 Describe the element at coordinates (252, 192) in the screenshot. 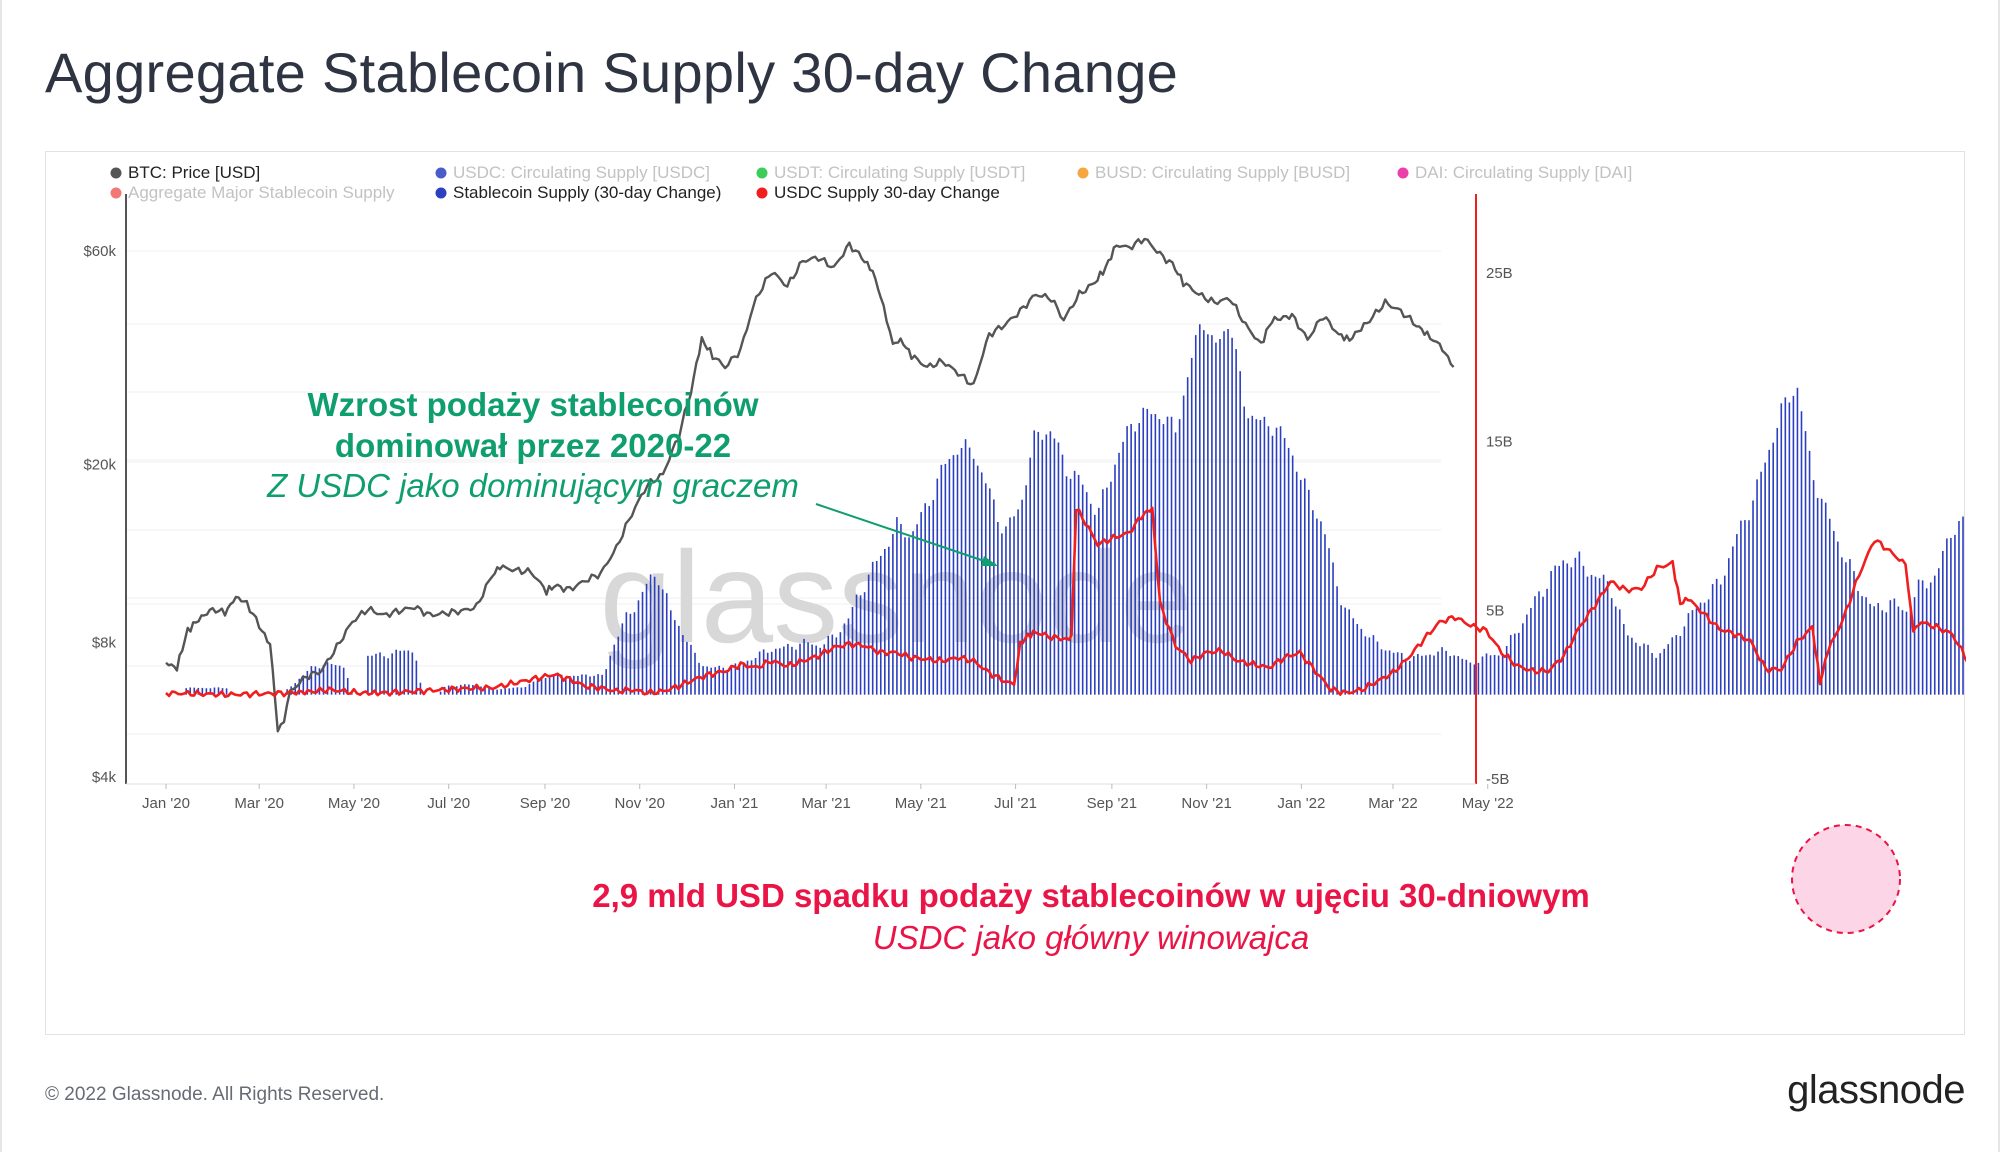

I see `legend-item: Aggregate Major Stablecoin Supply` at that location.